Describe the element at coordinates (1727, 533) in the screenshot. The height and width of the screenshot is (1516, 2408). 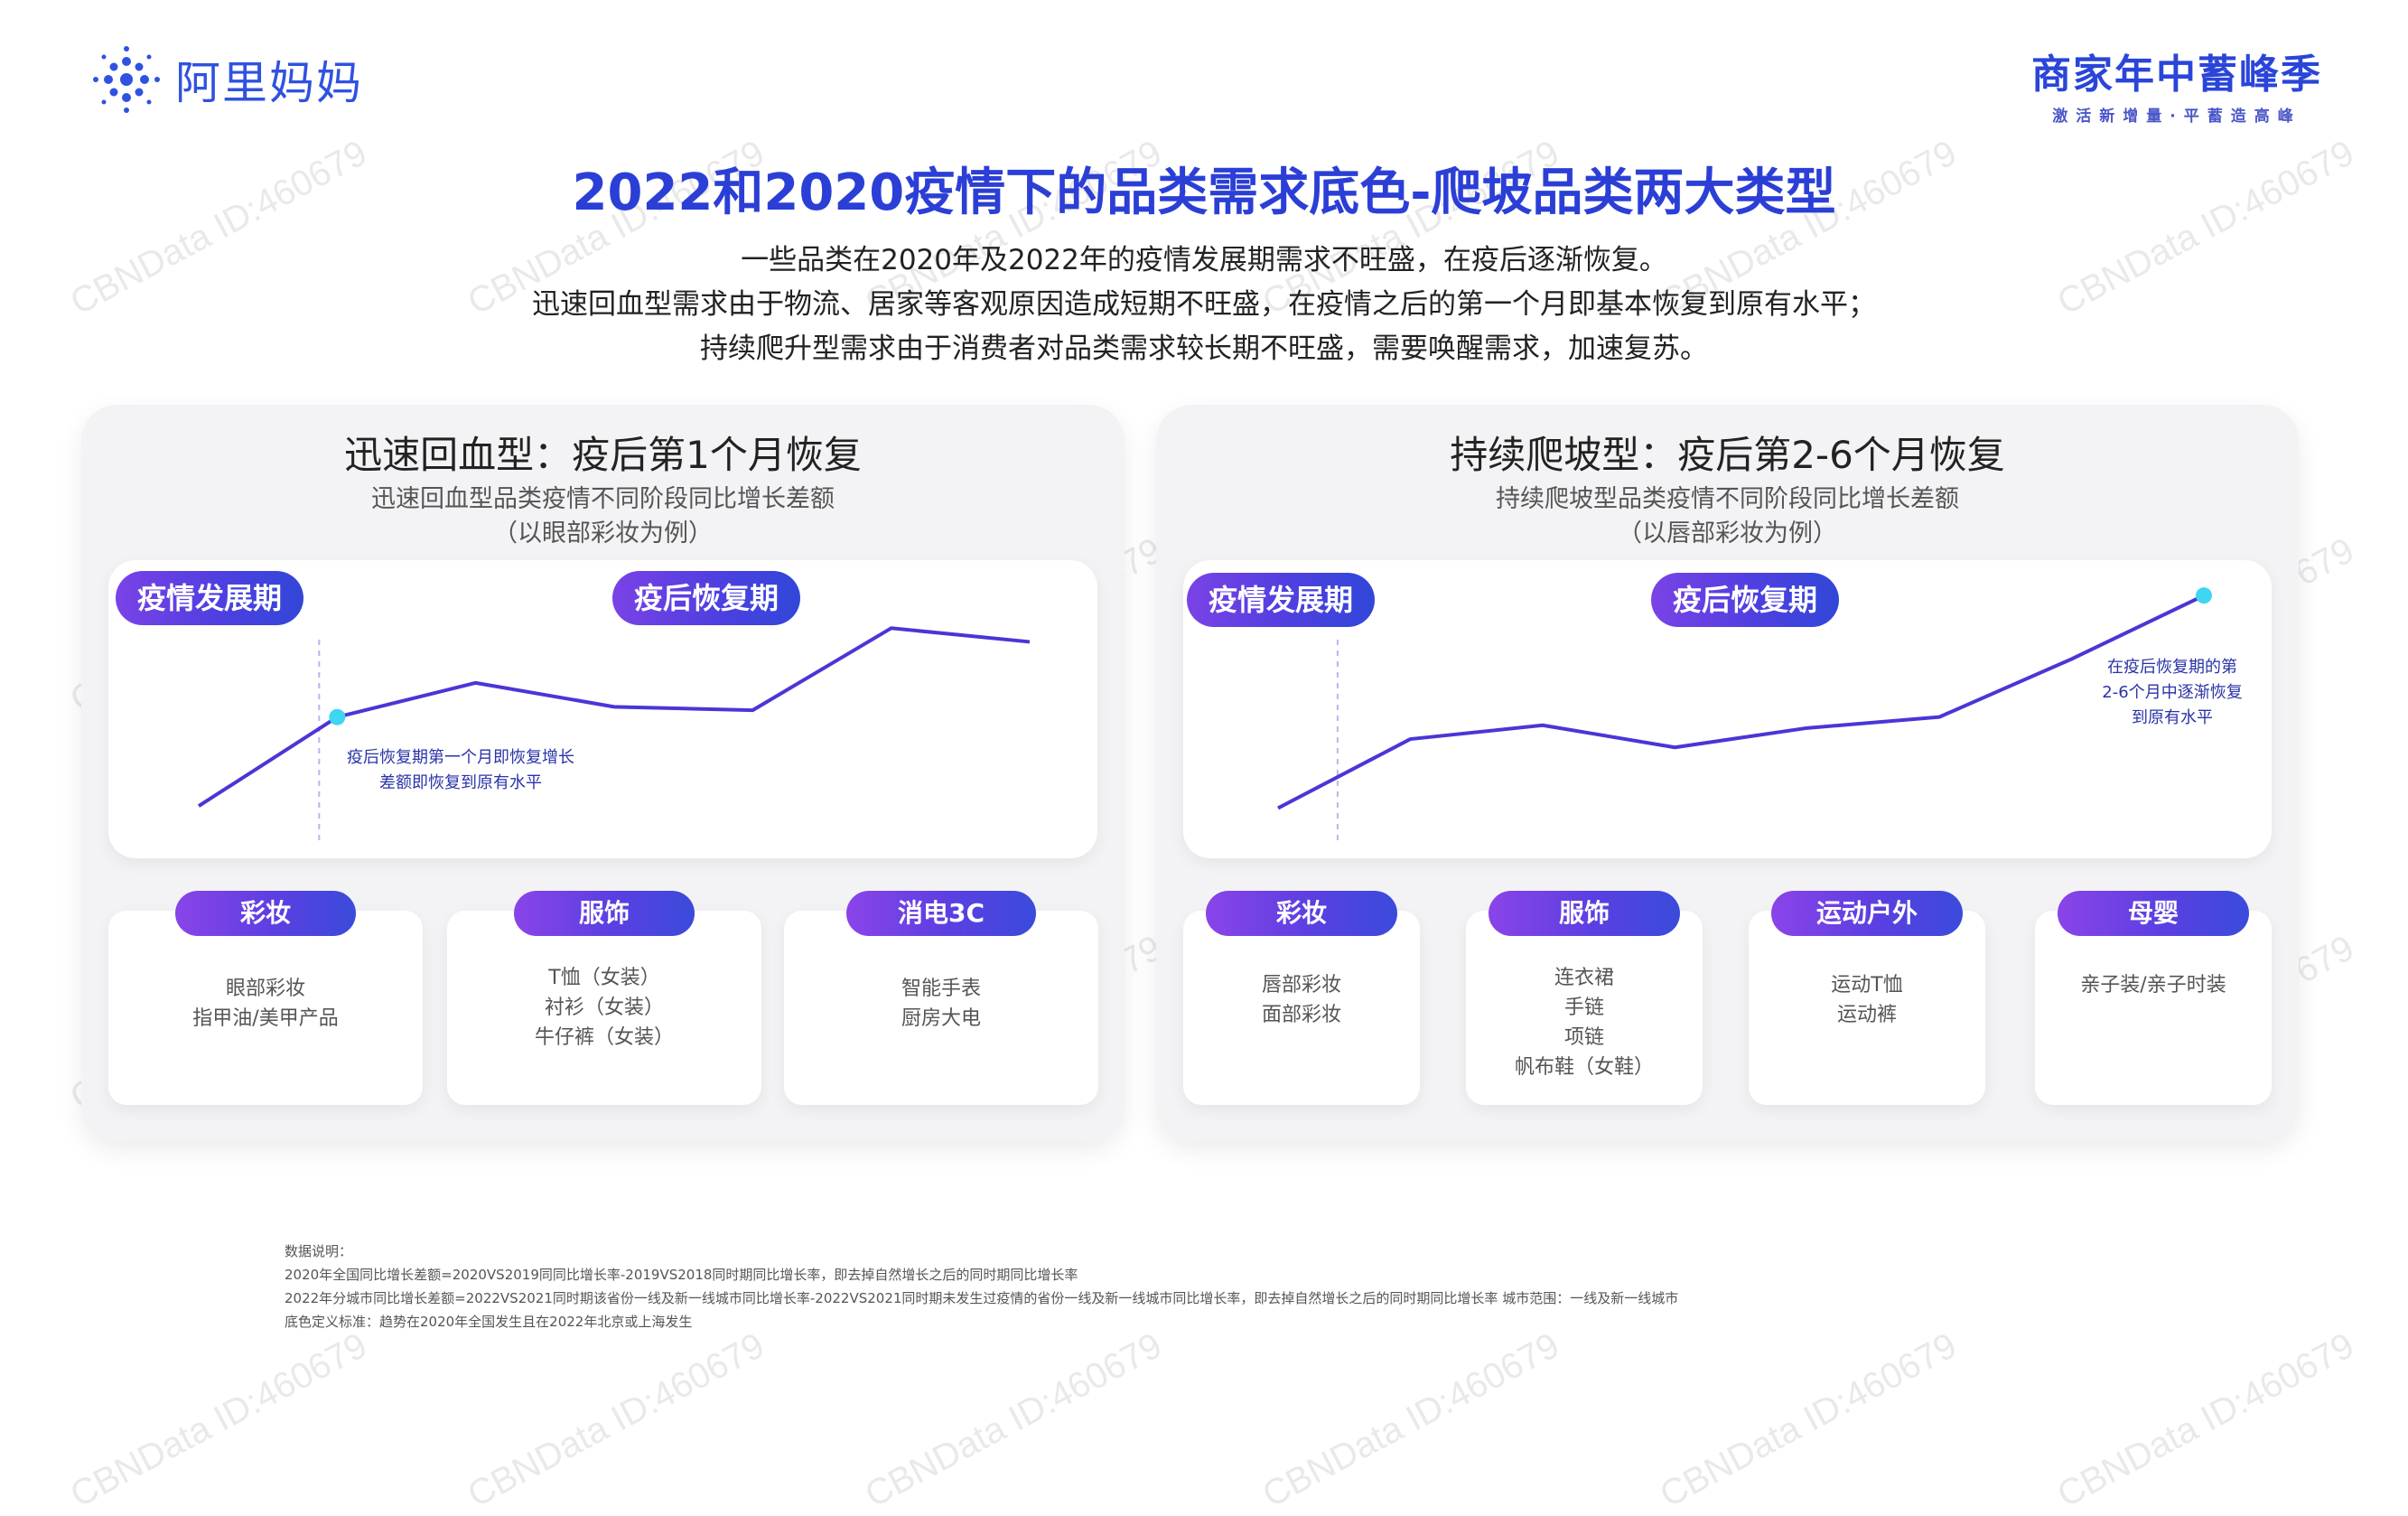
I see `panel-example: （以唇部彩妆为例）` at that location.